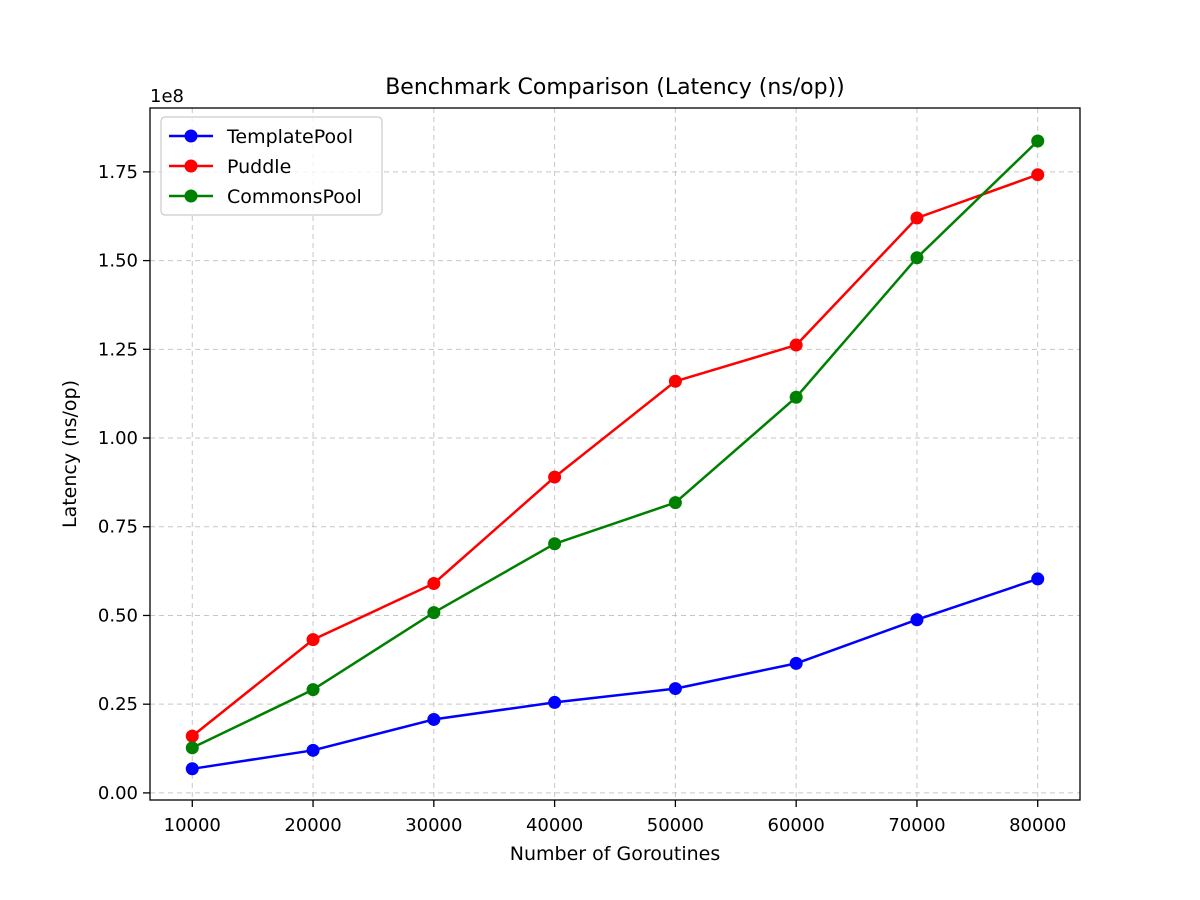  Describe the element at coordinates (118, 349) in the screenshot. I see `y-tick-label: 1.25` at that location.